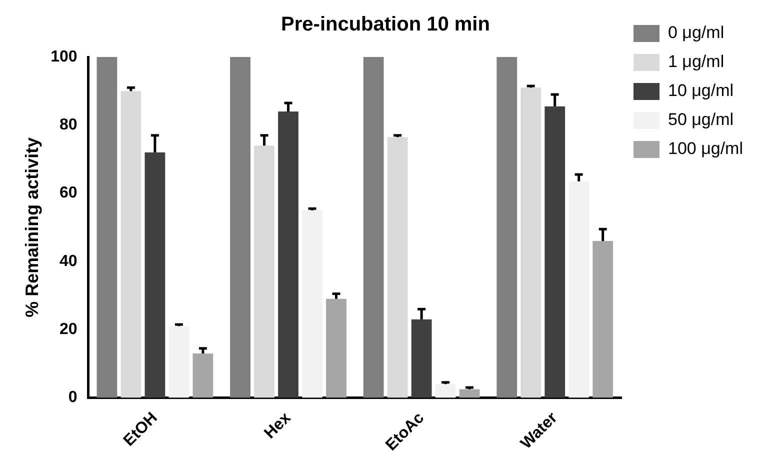  Describe the element at coordinates (701, 120) in the screenshot. I see `legend-label: 50 μg/ml` at that location.